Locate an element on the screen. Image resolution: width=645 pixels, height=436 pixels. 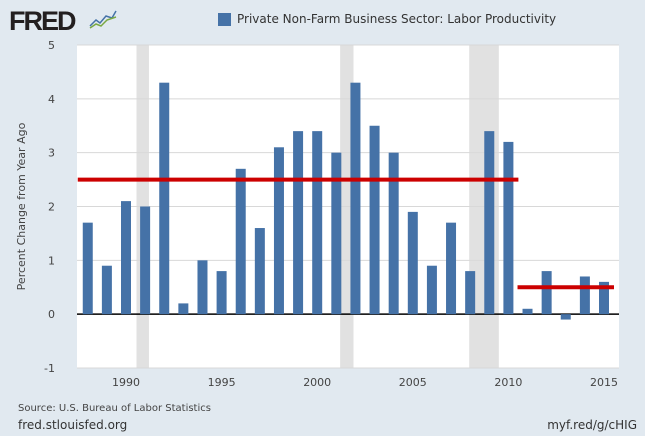
bar-2012 is located at coordinates (546, 293).